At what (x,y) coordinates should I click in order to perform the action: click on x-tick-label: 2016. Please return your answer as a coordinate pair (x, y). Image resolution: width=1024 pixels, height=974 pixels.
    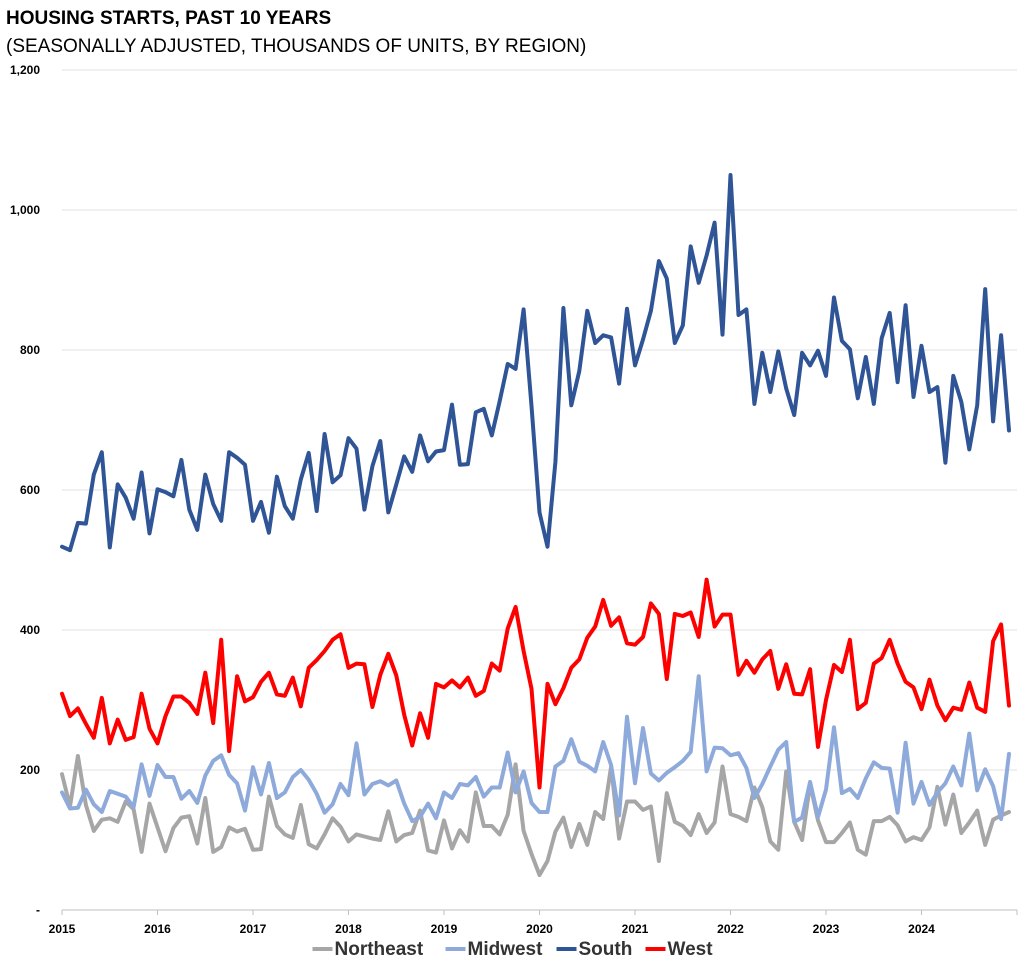
    Looking at the image, I should click on (157, 929).